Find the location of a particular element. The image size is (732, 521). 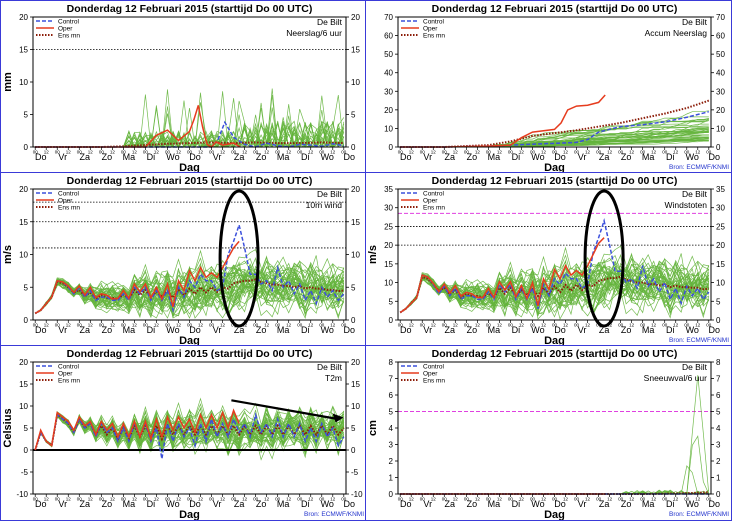

accum-day-label: Ma is located at coordinates (648, 157).